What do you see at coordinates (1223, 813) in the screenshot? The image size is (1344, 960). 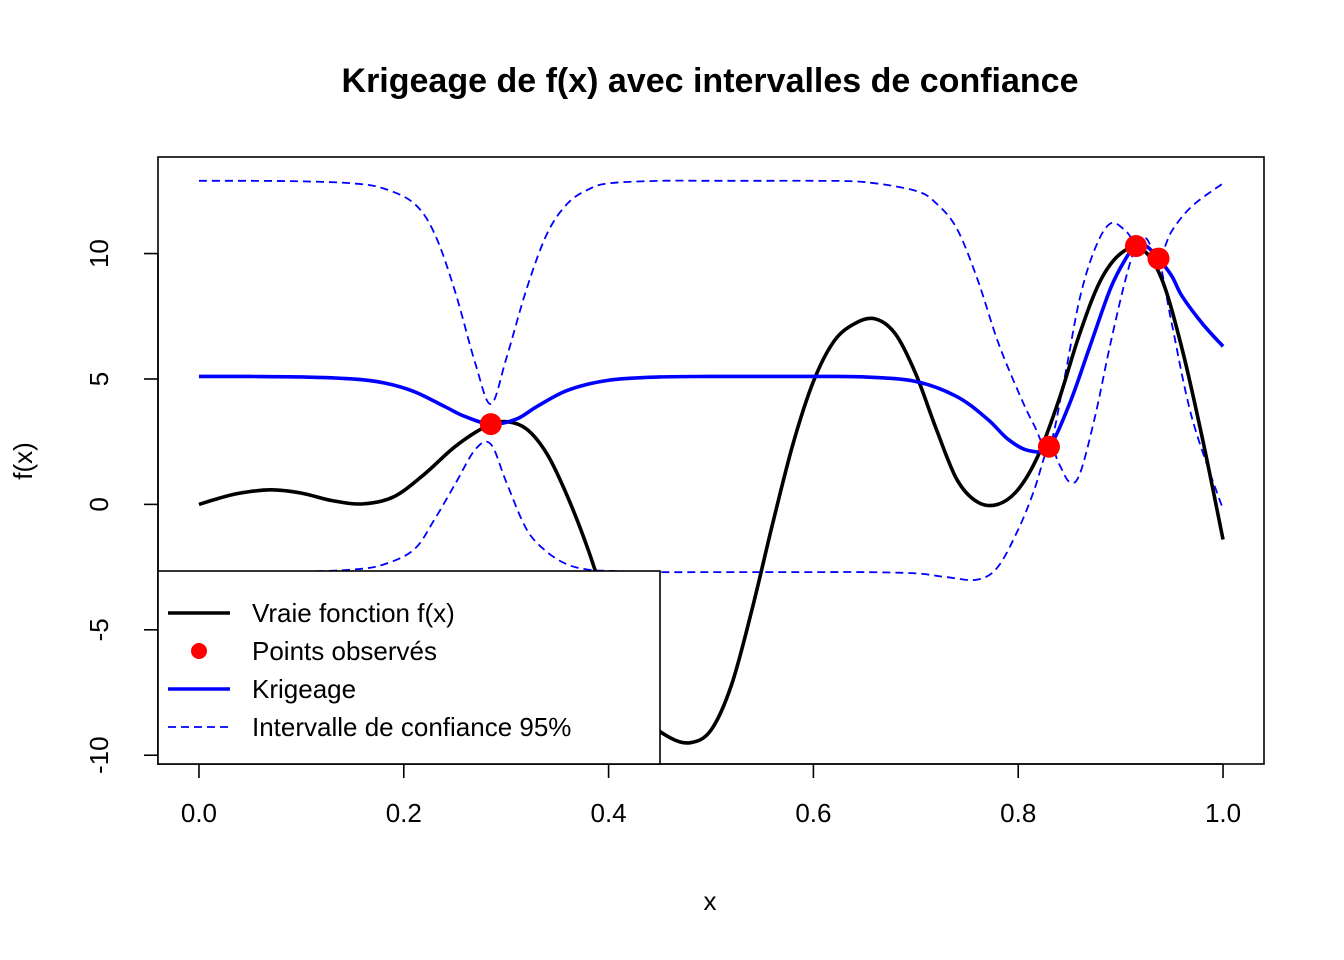 I see `x-tick-label: 1.0` at bounding box center [1223, 813].